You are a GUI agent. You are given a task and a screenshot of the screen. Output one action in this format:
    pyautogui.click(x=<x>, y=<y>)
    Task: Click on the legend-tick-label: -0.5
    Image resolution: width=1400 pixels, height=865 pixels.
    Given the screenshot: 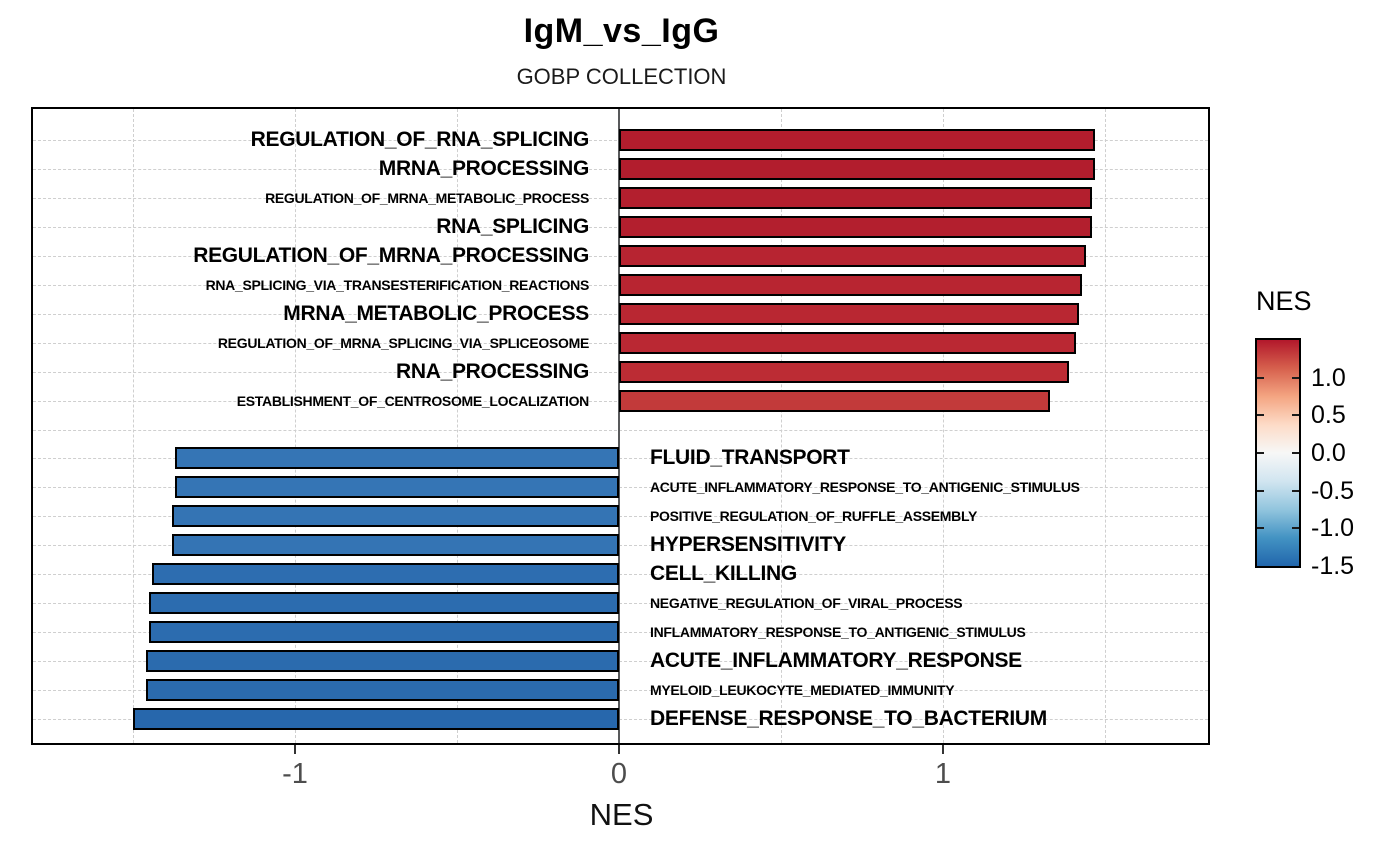 What is the action you would take?
    pyautogui.click(x=1333, y=490)
    